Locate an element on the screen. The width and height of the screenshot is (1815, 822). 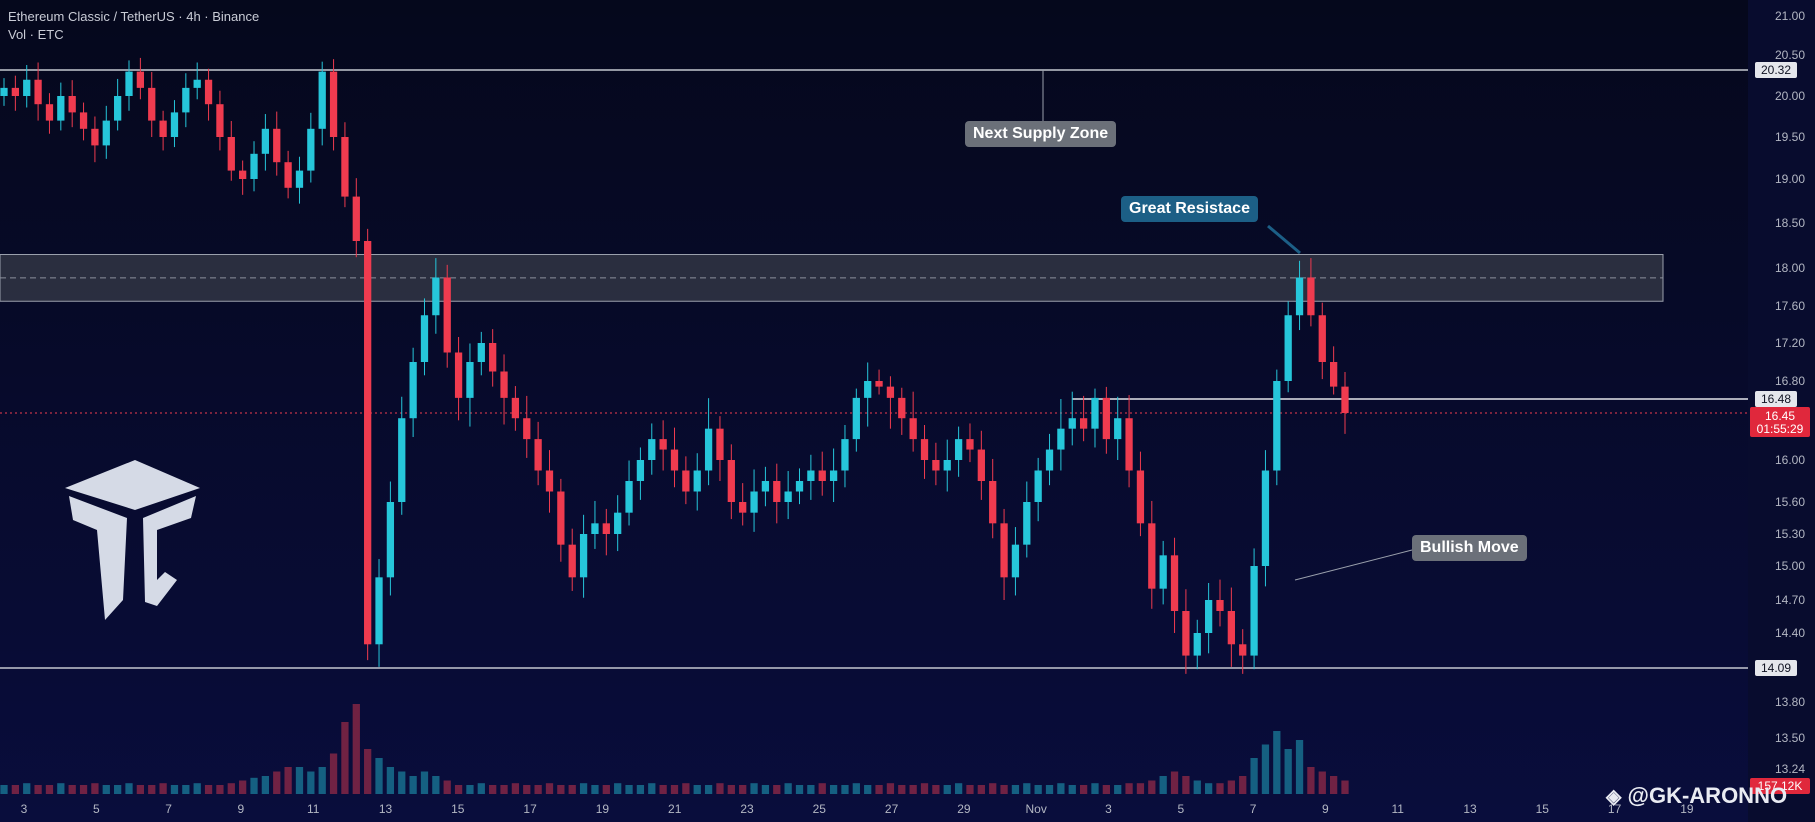
bullish-move-callout: Bullish Move is located at coordinates (1469, 548).